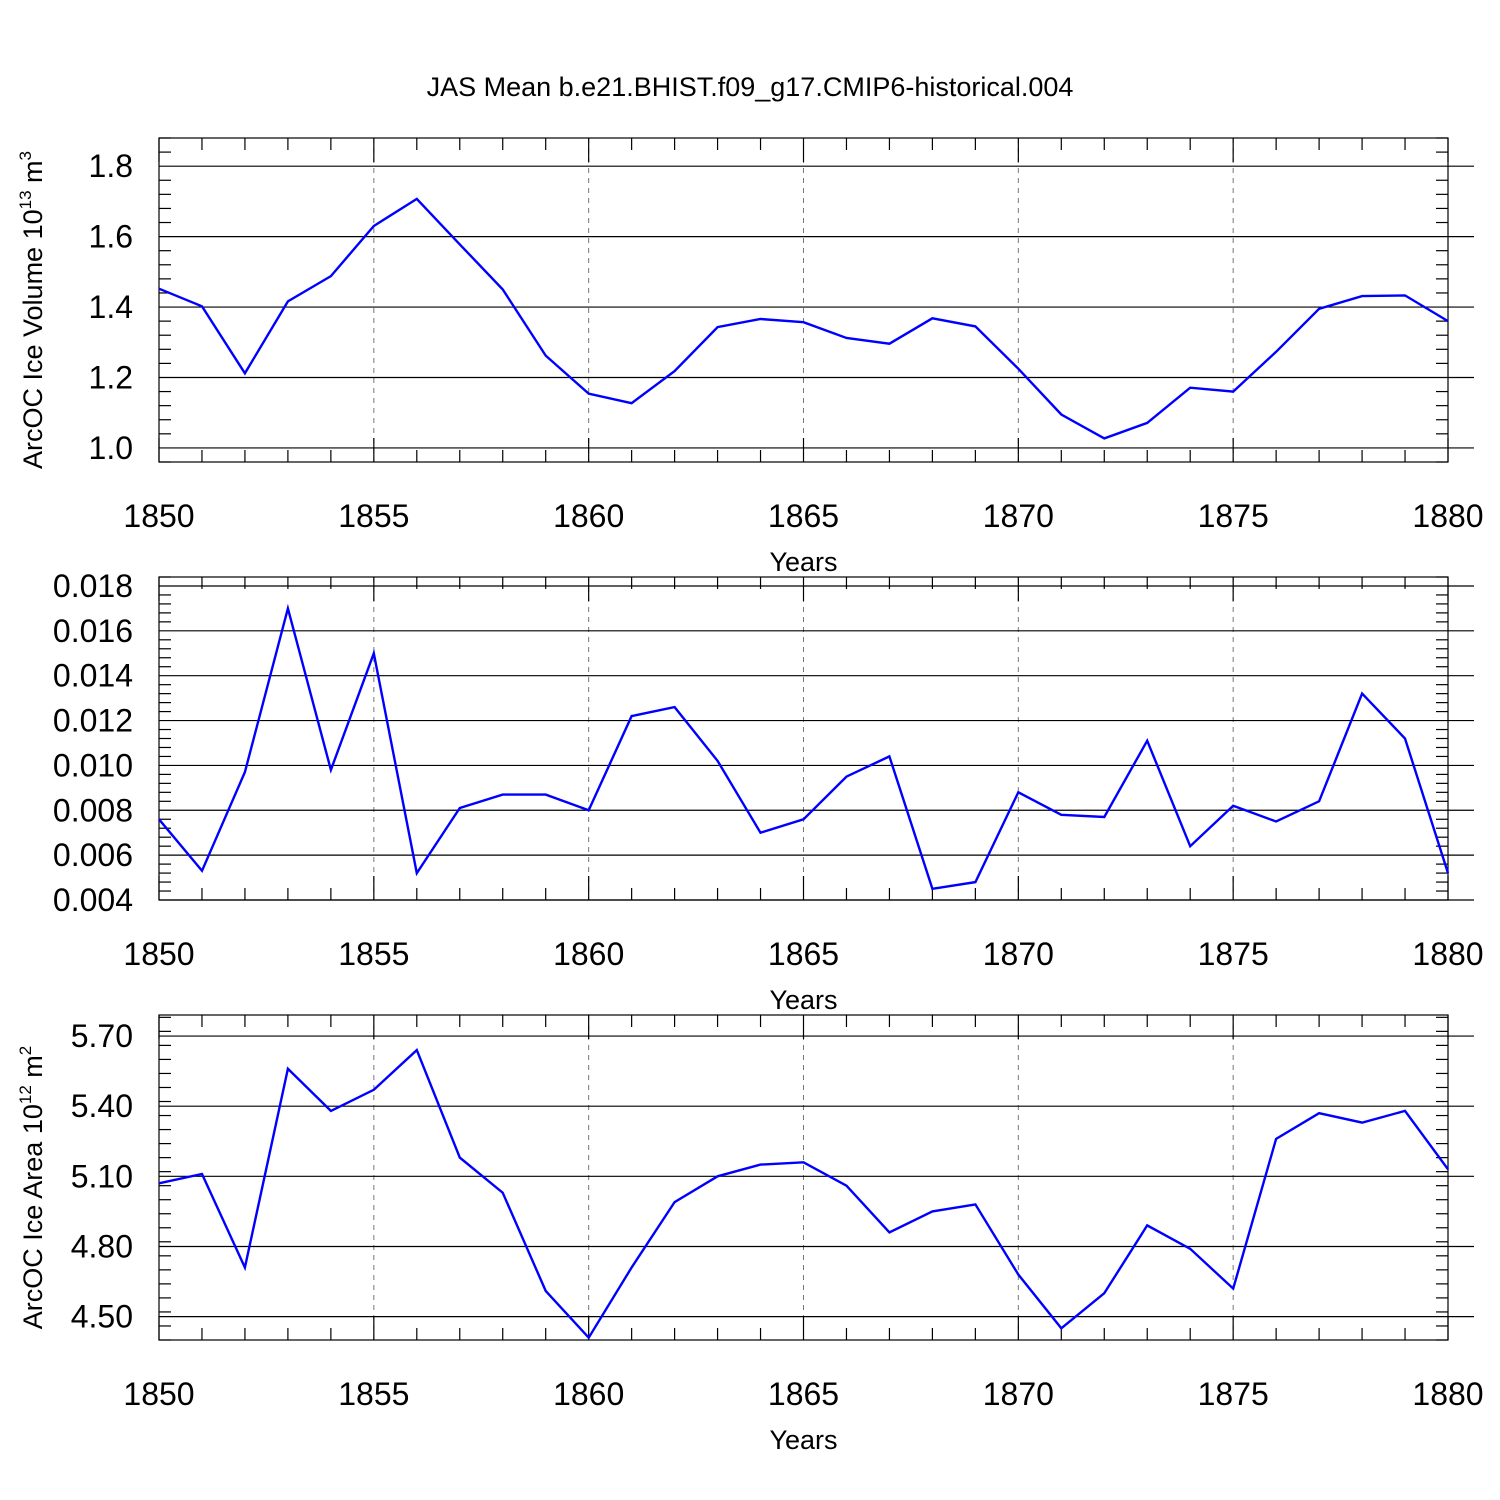 The height and width of the screenshot is (1500, 1500). I want to click on y-tick-label: 0.006, so click(93, 855).